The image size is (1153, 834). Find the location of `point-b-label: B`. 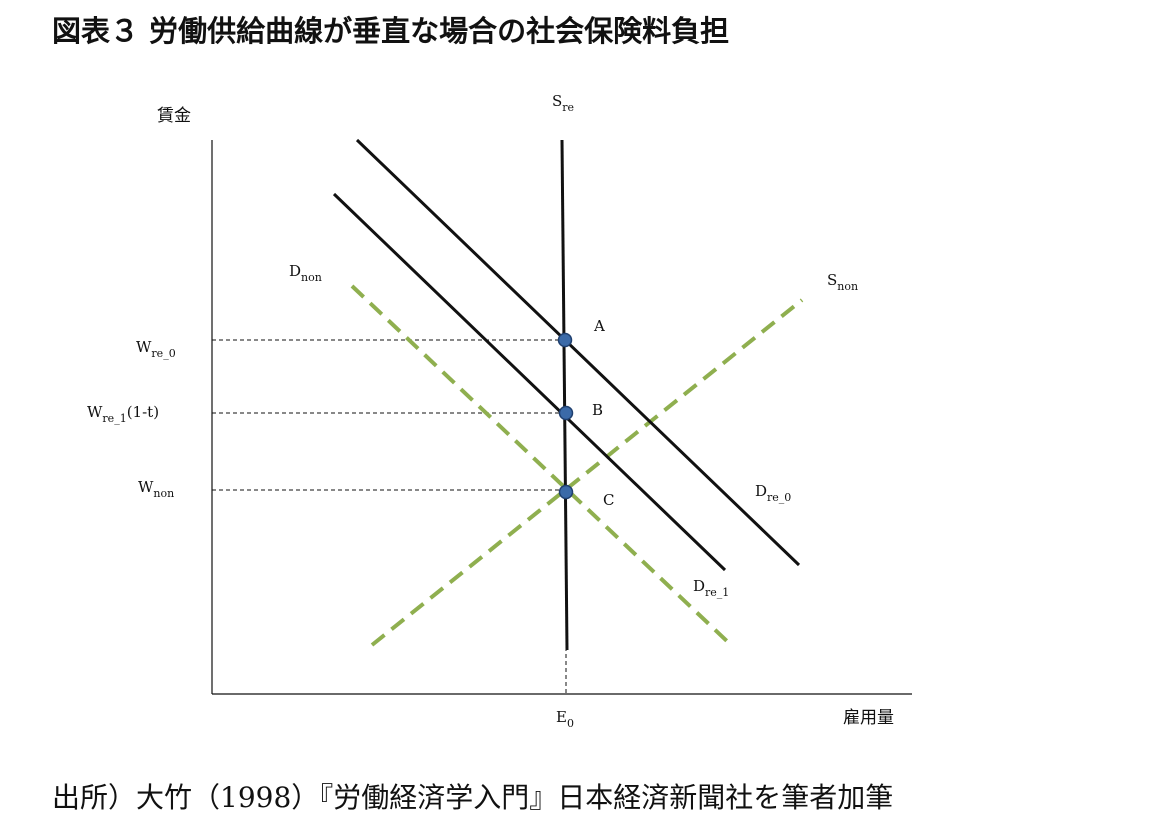

point-b-label: B is located at coordinates (597, 410).